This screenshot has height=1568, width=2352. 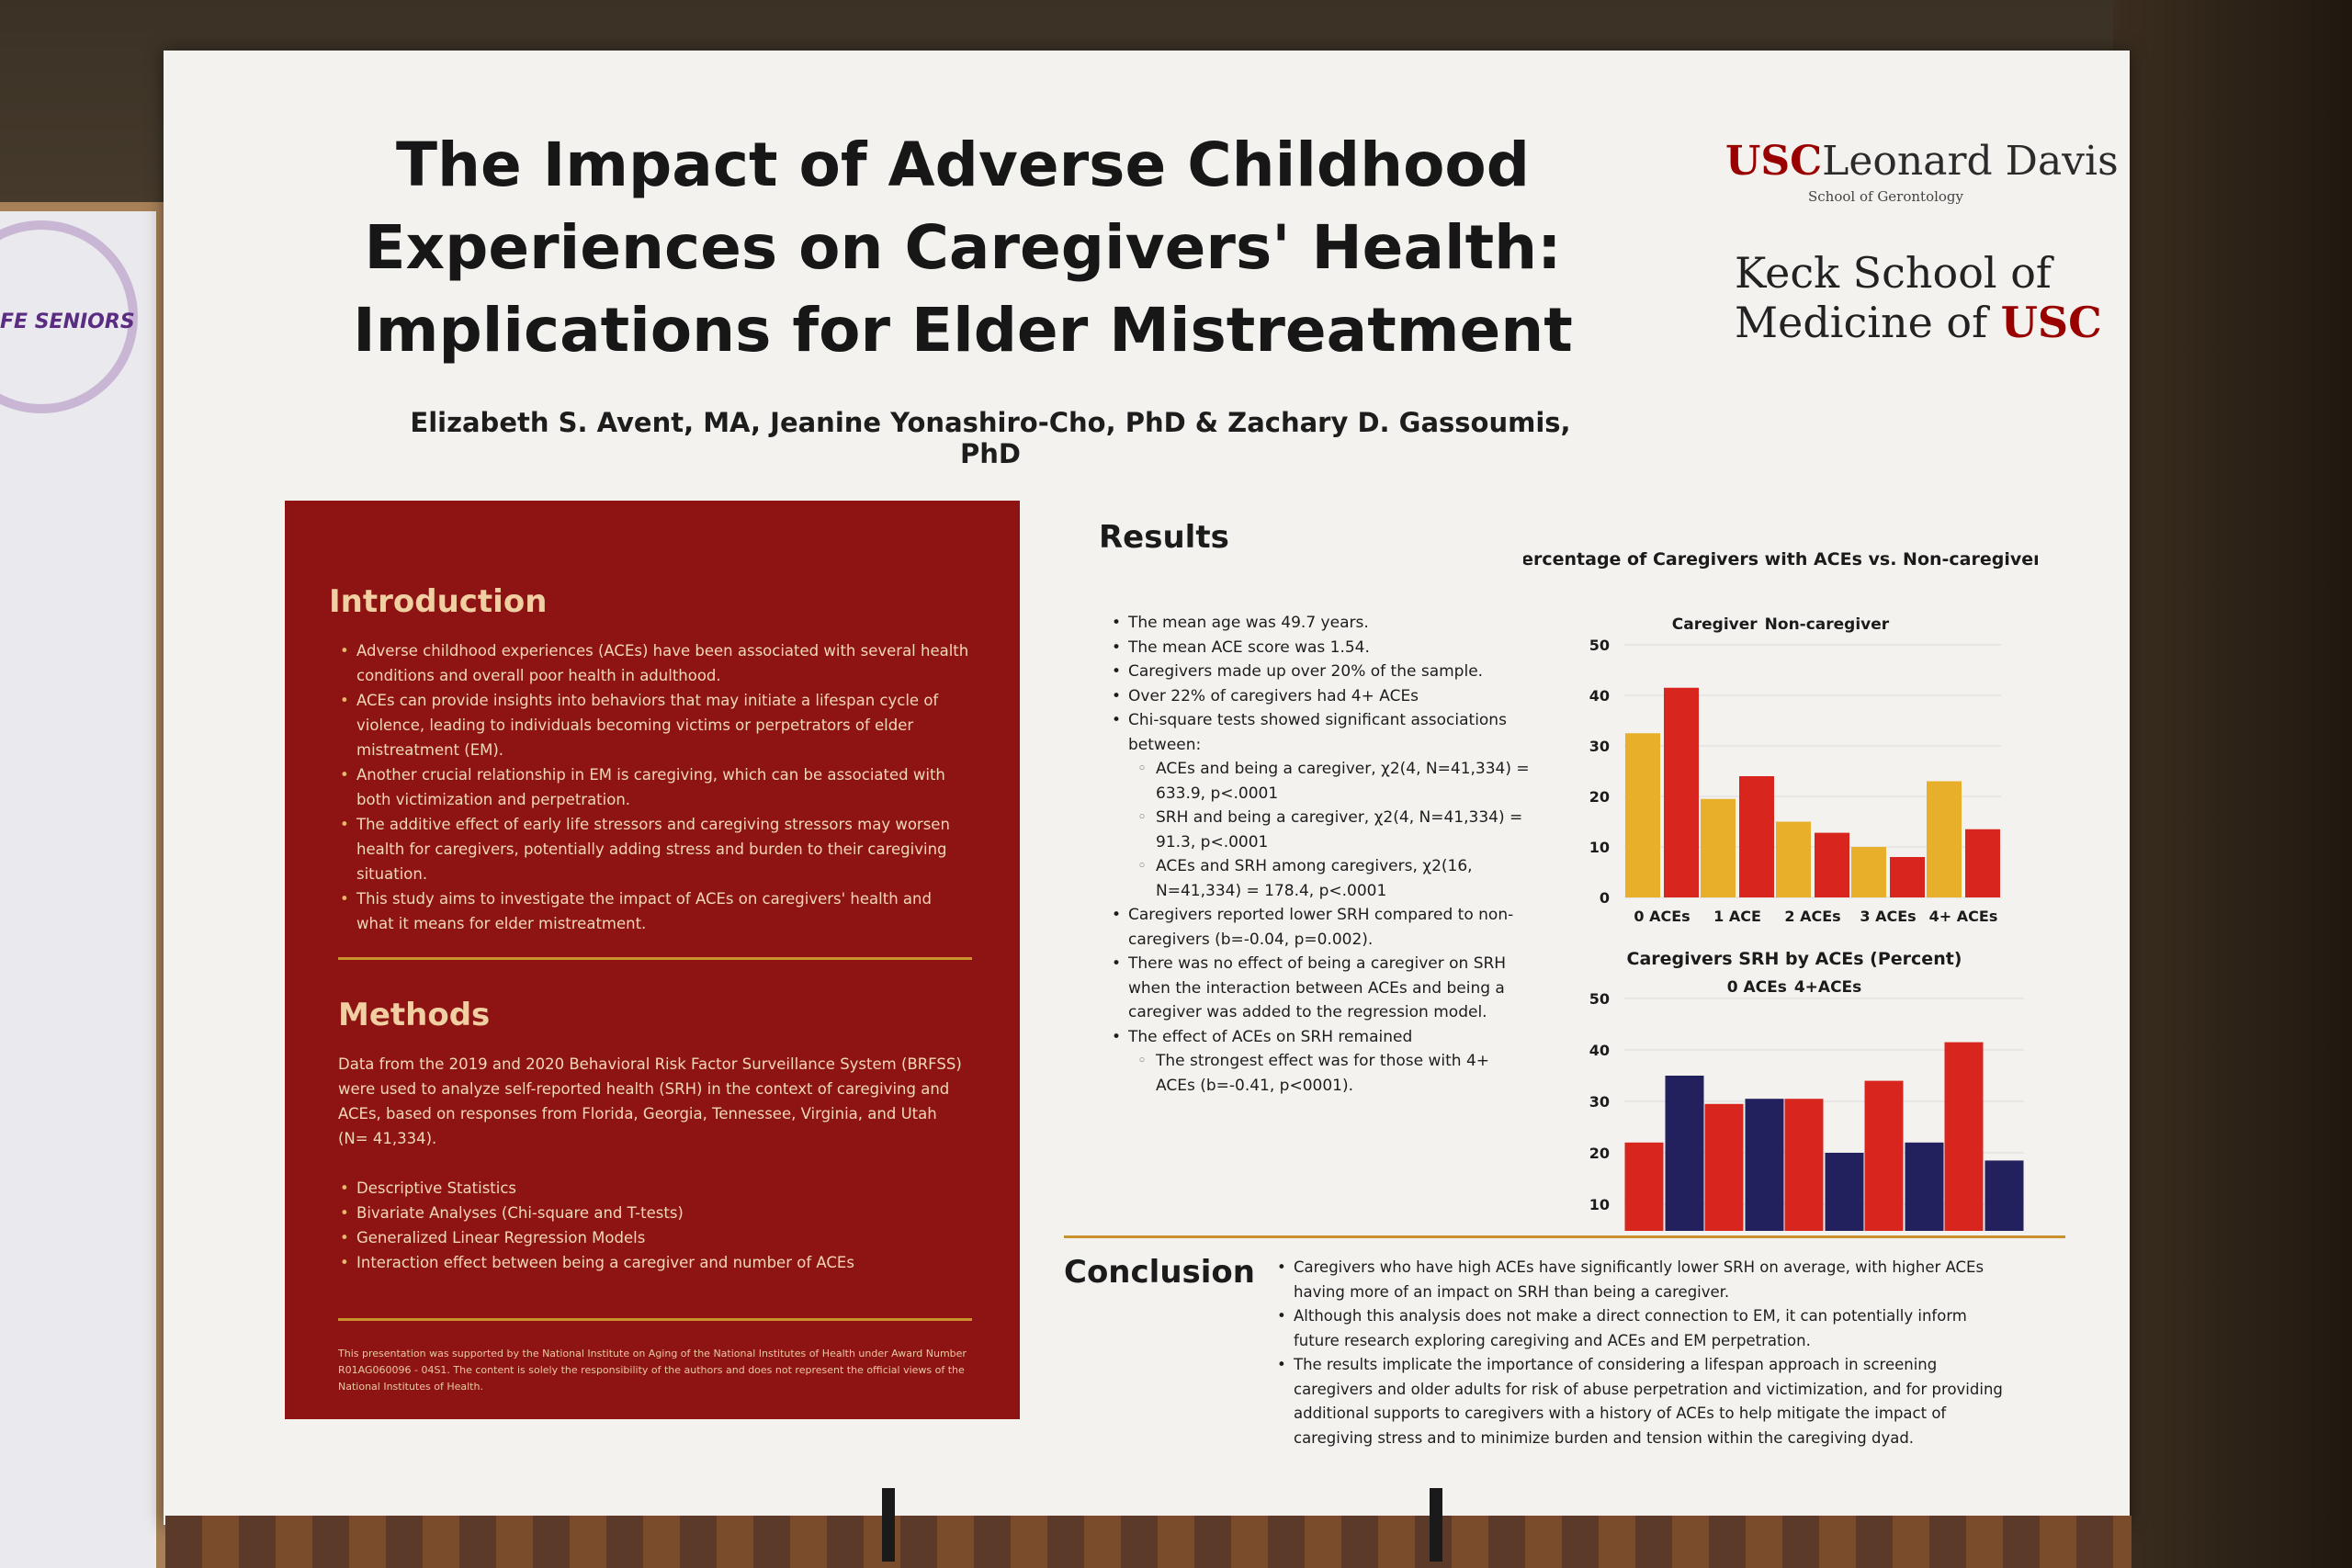 What do you see at coordinates (2051, 322) in the screenshot?
I see `keck-line2-red: USC` at bounding box center [2051, 322].